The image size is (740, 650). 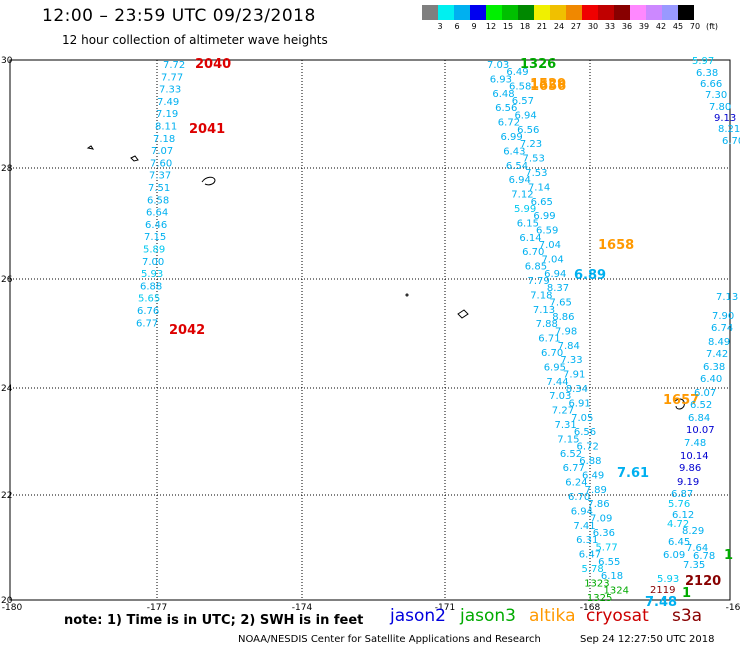 I want to click on wave-height-value: 6.88, so click(x=151, y=286).